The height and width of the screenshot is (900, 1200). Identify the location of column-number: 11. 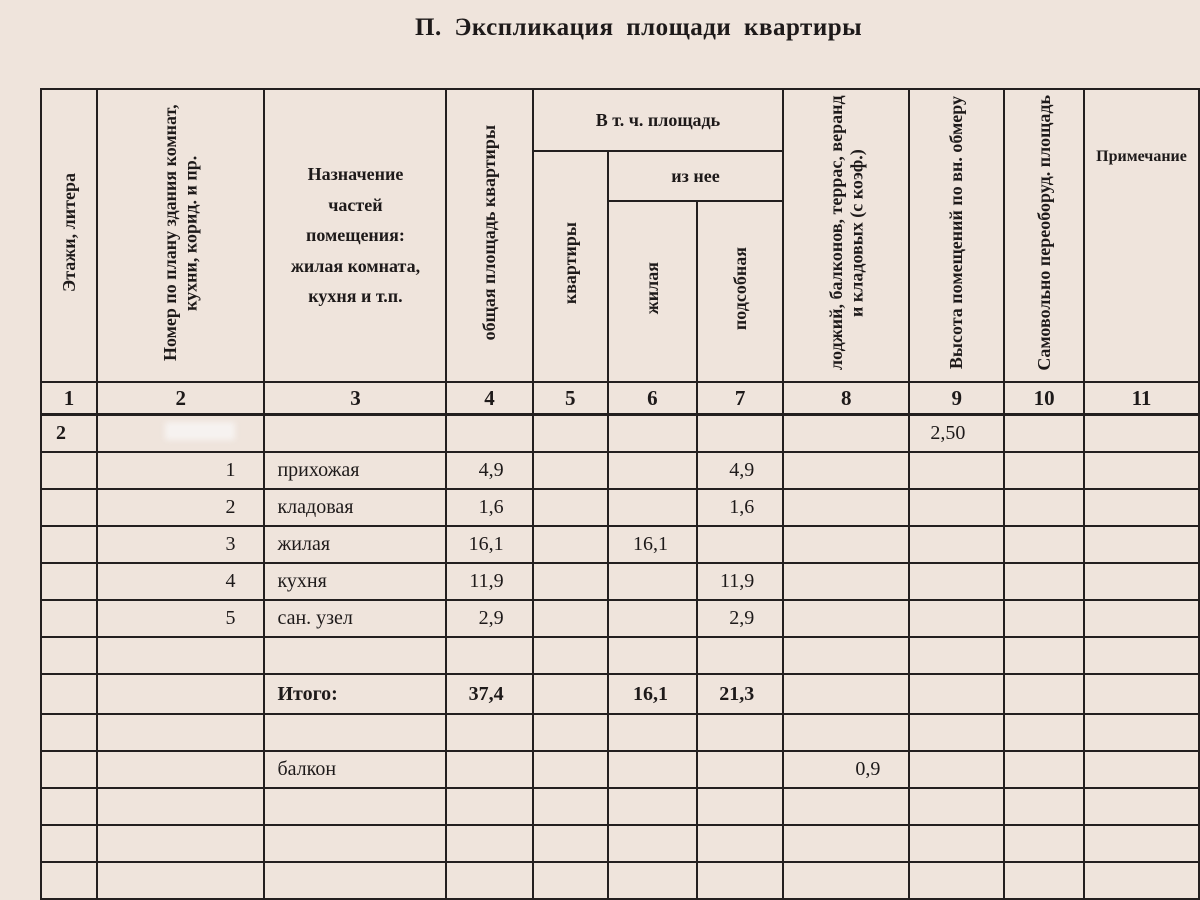
(1141, 398).